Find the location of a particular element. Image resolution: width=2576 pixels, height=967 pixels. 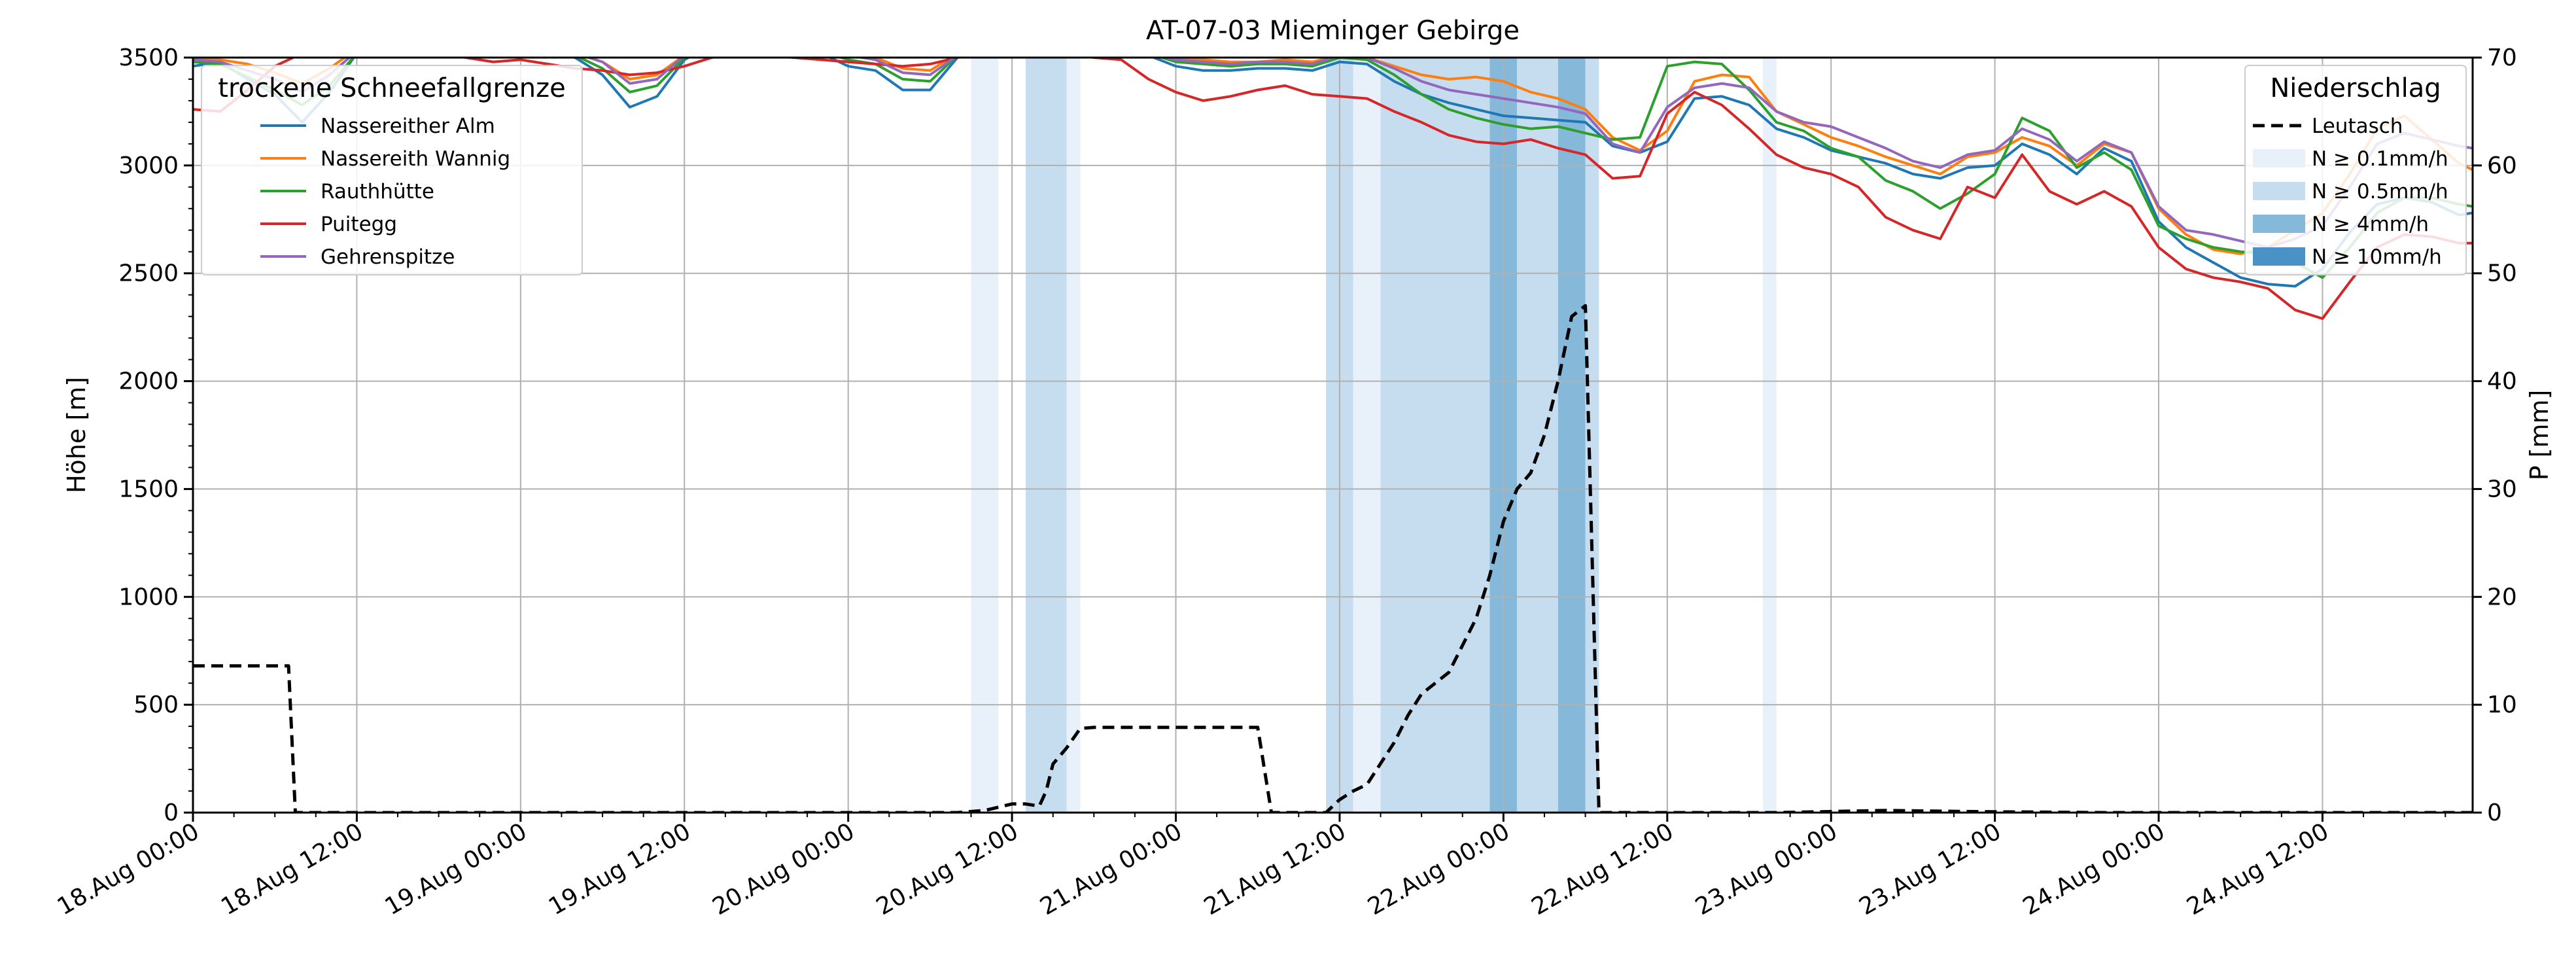

y-tick-label-left: 3000 is located at coordinates (148, 165).